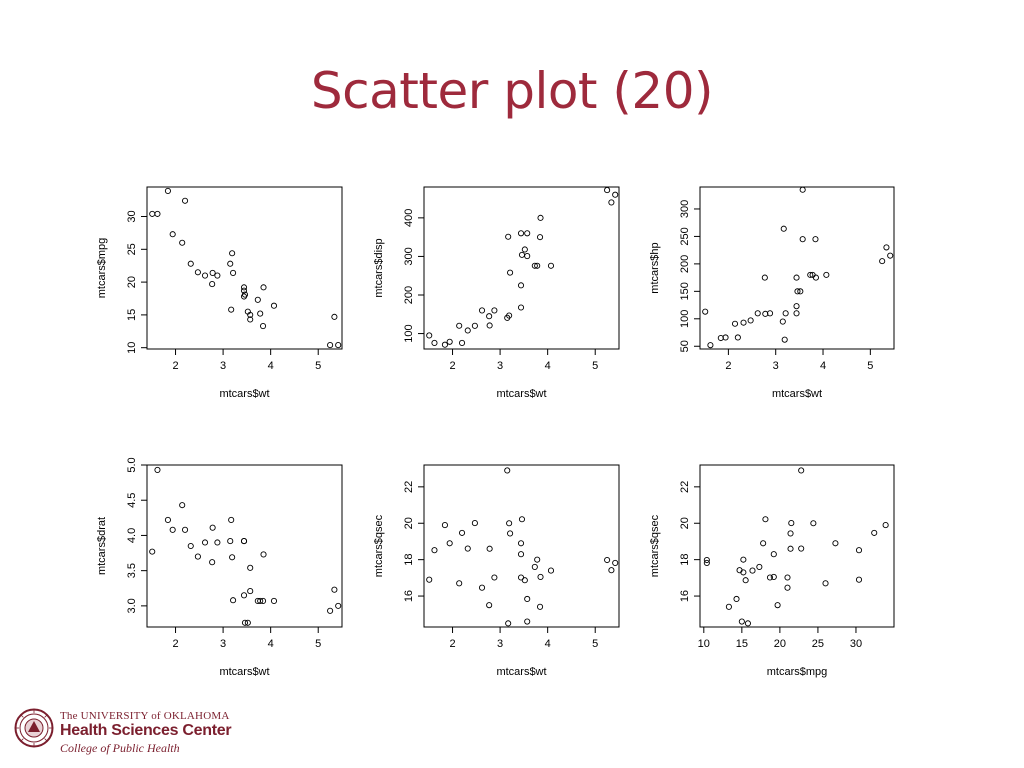 Image resolution: width=1024 pixels, height=768 pixels. Describe the element at coordinates (797, 672) in the screenshot. I see `x-axis-label: mtcars$mpg` at that location.